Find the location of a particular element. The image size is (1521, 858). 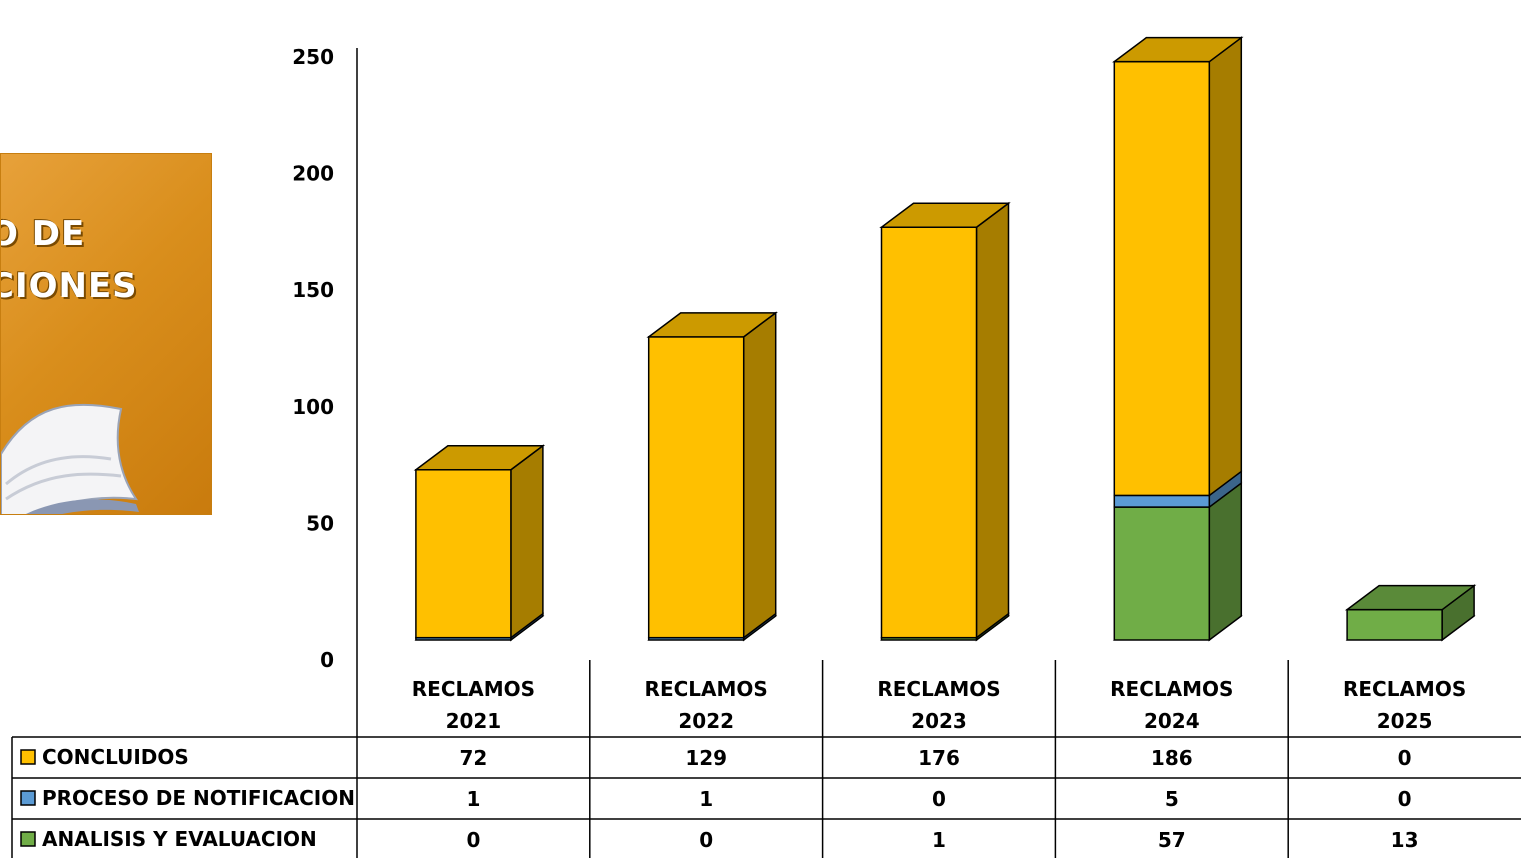

data-label: 129 is located at coordinates (706, 758).